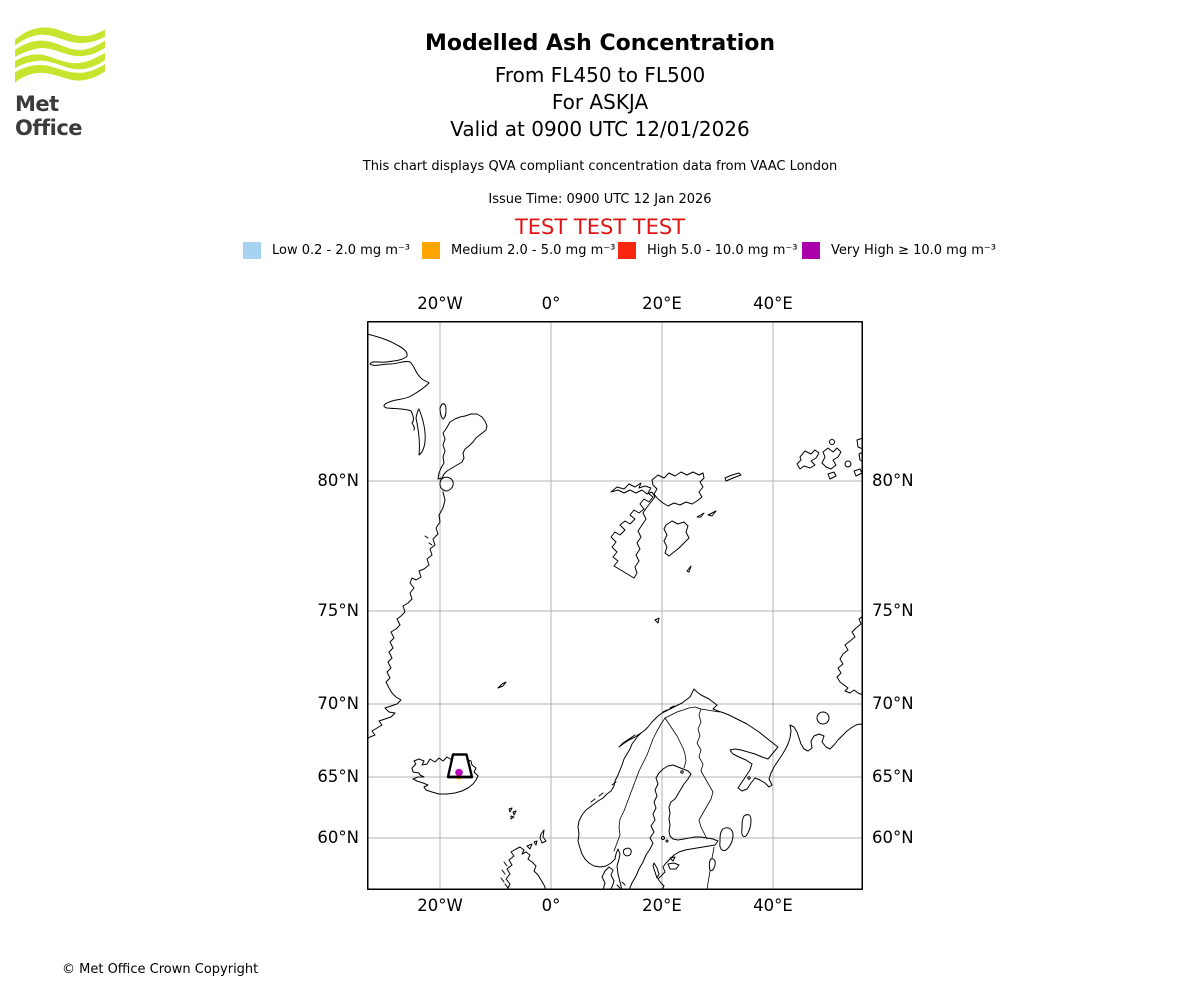 The width and height of the screenshot is (1200, 1000). What do you see at coordinates (533, 250) in the screenshot?
I see `legend-label-medium: Medium 2.0 - 5.0 mg m⁻³` at bounding box center [533, 250].